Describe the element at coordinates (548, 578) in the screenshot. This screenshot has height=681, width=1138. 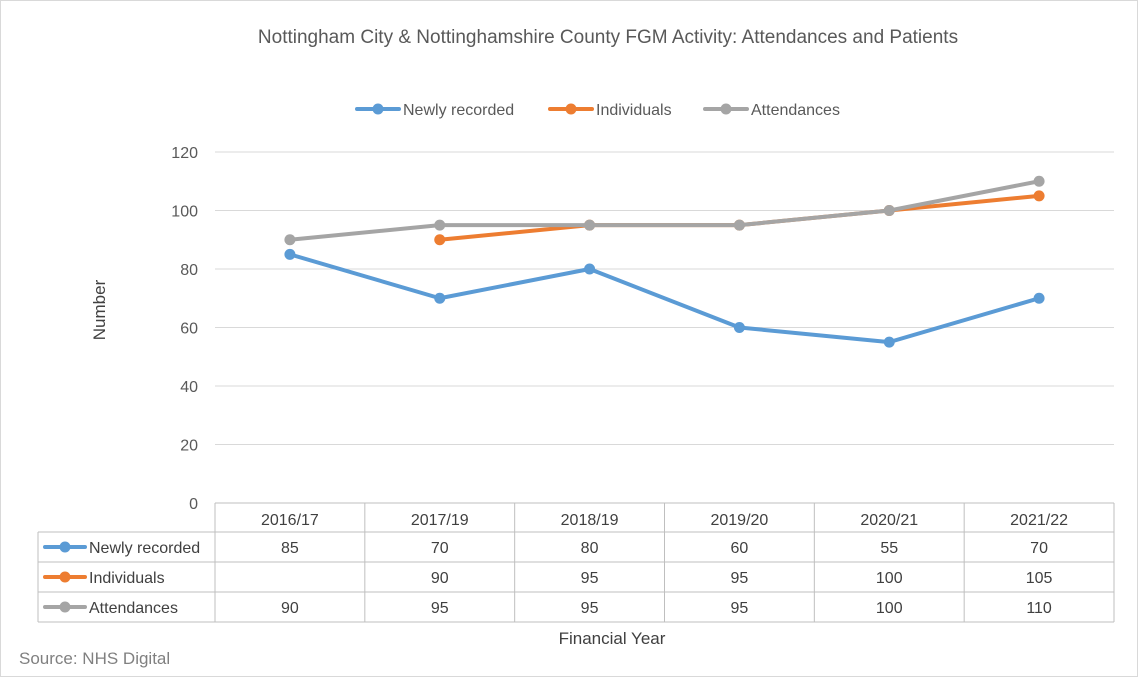
I see `table-row-individuals: Individuals 90 95 95 100 105` at that location.